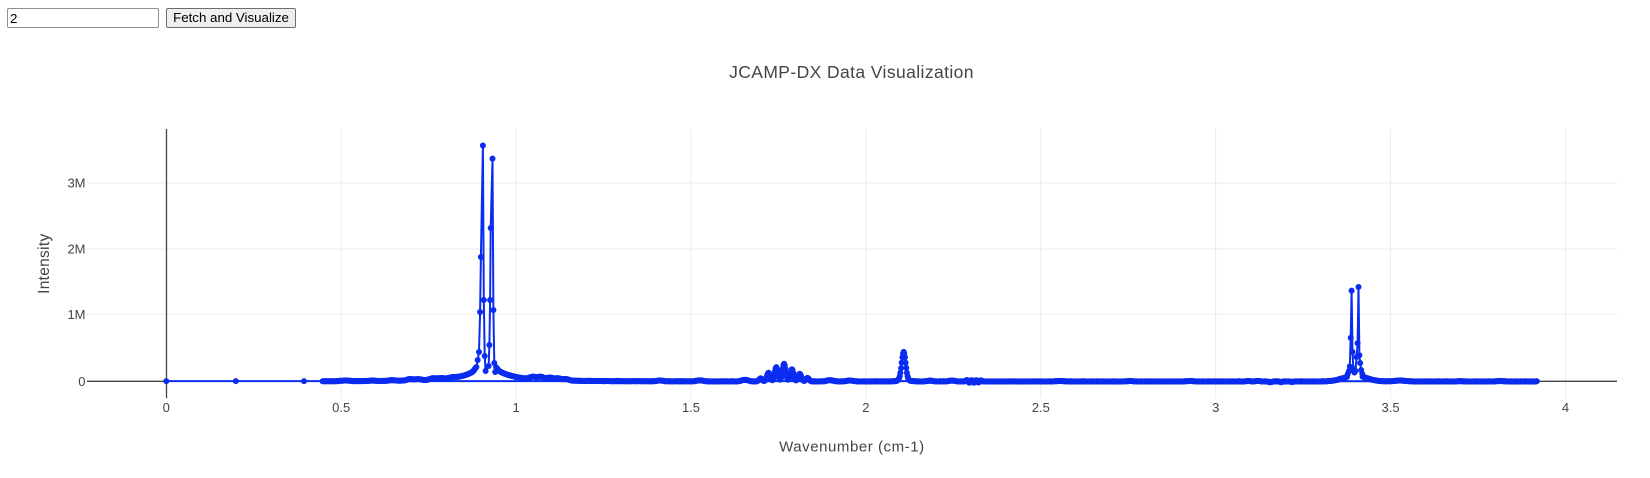 The height and width of the screenshot is (478, 1650). I want to click on svg-text: JCAMP-DX Data Visualization, so click(851, 72).